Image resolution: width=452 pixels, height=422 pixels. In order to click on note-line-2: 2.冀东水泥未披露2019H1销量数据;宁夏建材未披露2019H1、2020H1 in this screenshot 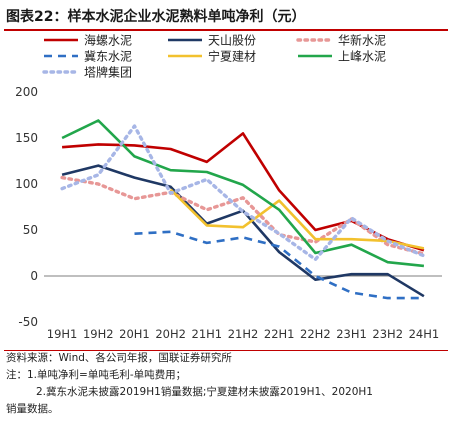, I will do `click(204, 392)`.